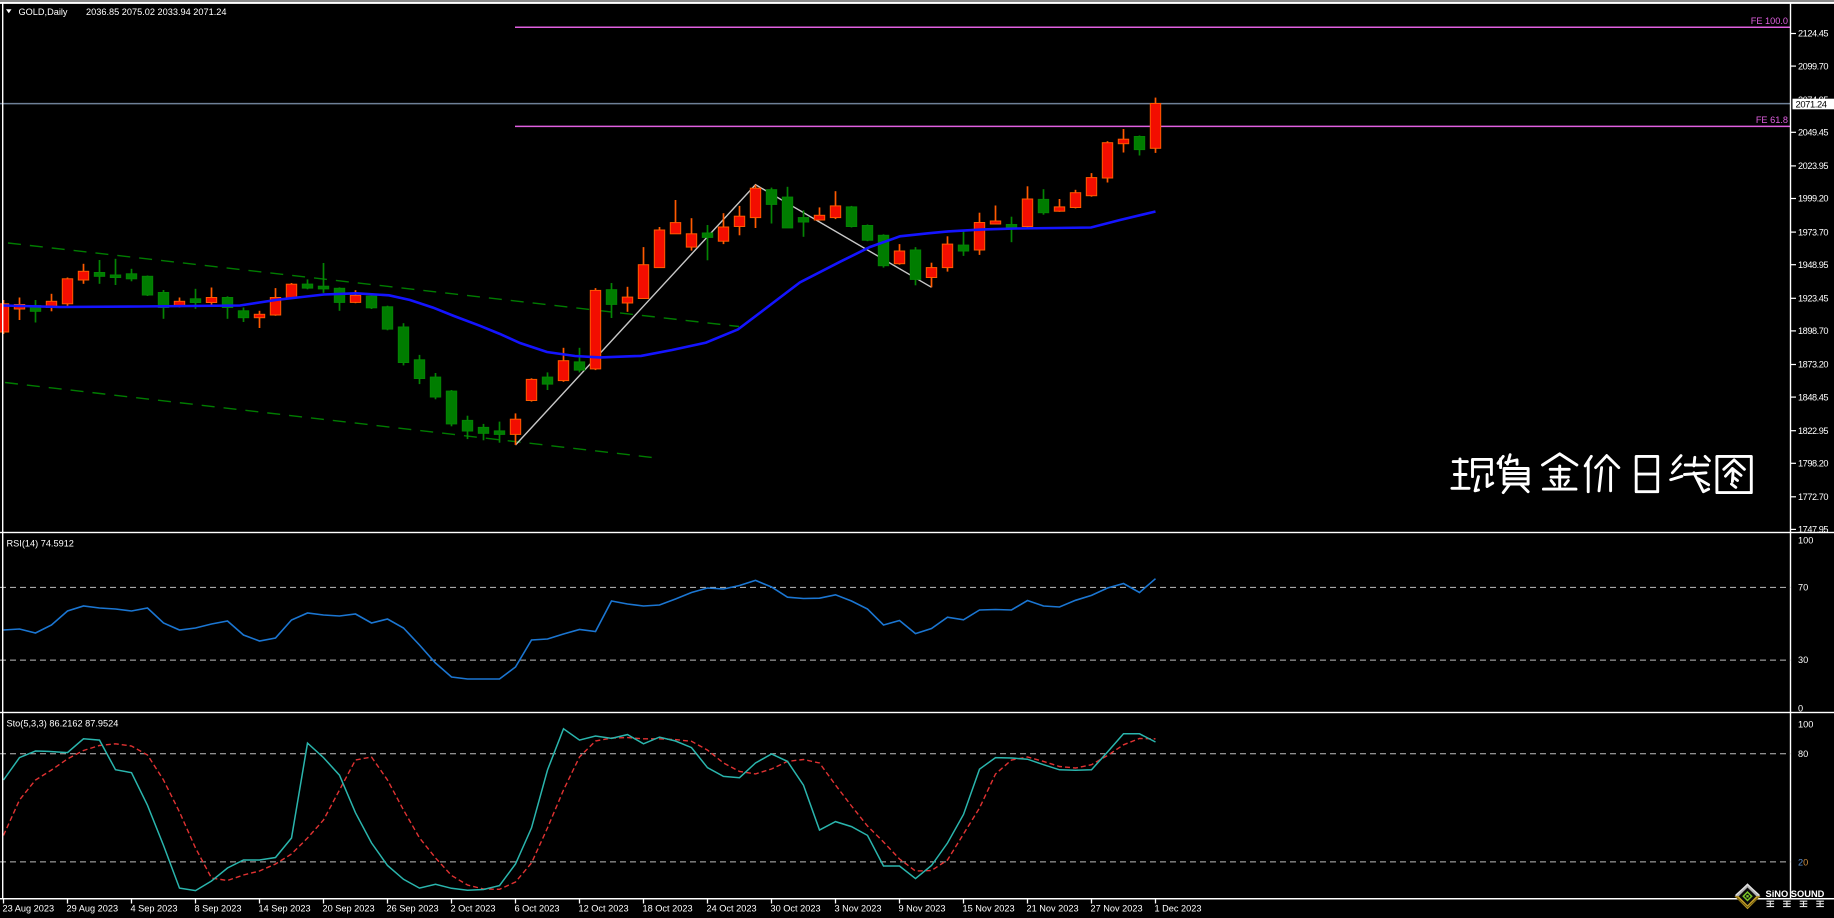 This screenshot has width=1834, height=918. I want to click on svg-text: 29 Aug 2023, so click(93, 909).